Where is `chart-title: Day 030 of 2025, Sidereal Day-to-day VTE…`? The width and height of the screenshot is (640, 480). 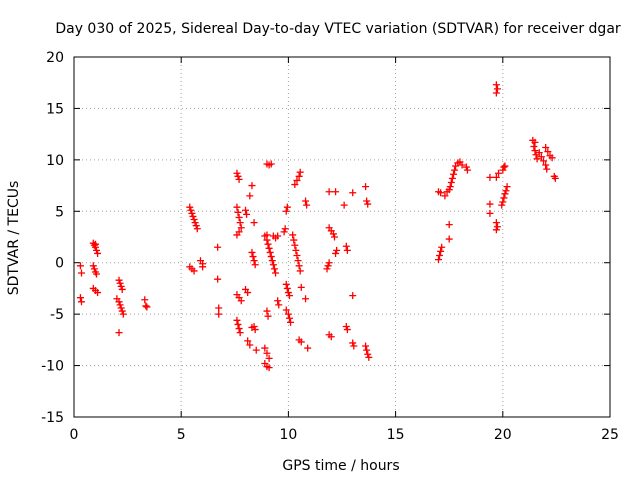
chart-title: Day 030 of 2025, Sidereal Day-to-day VTE… is located at coordinates (338, 29).